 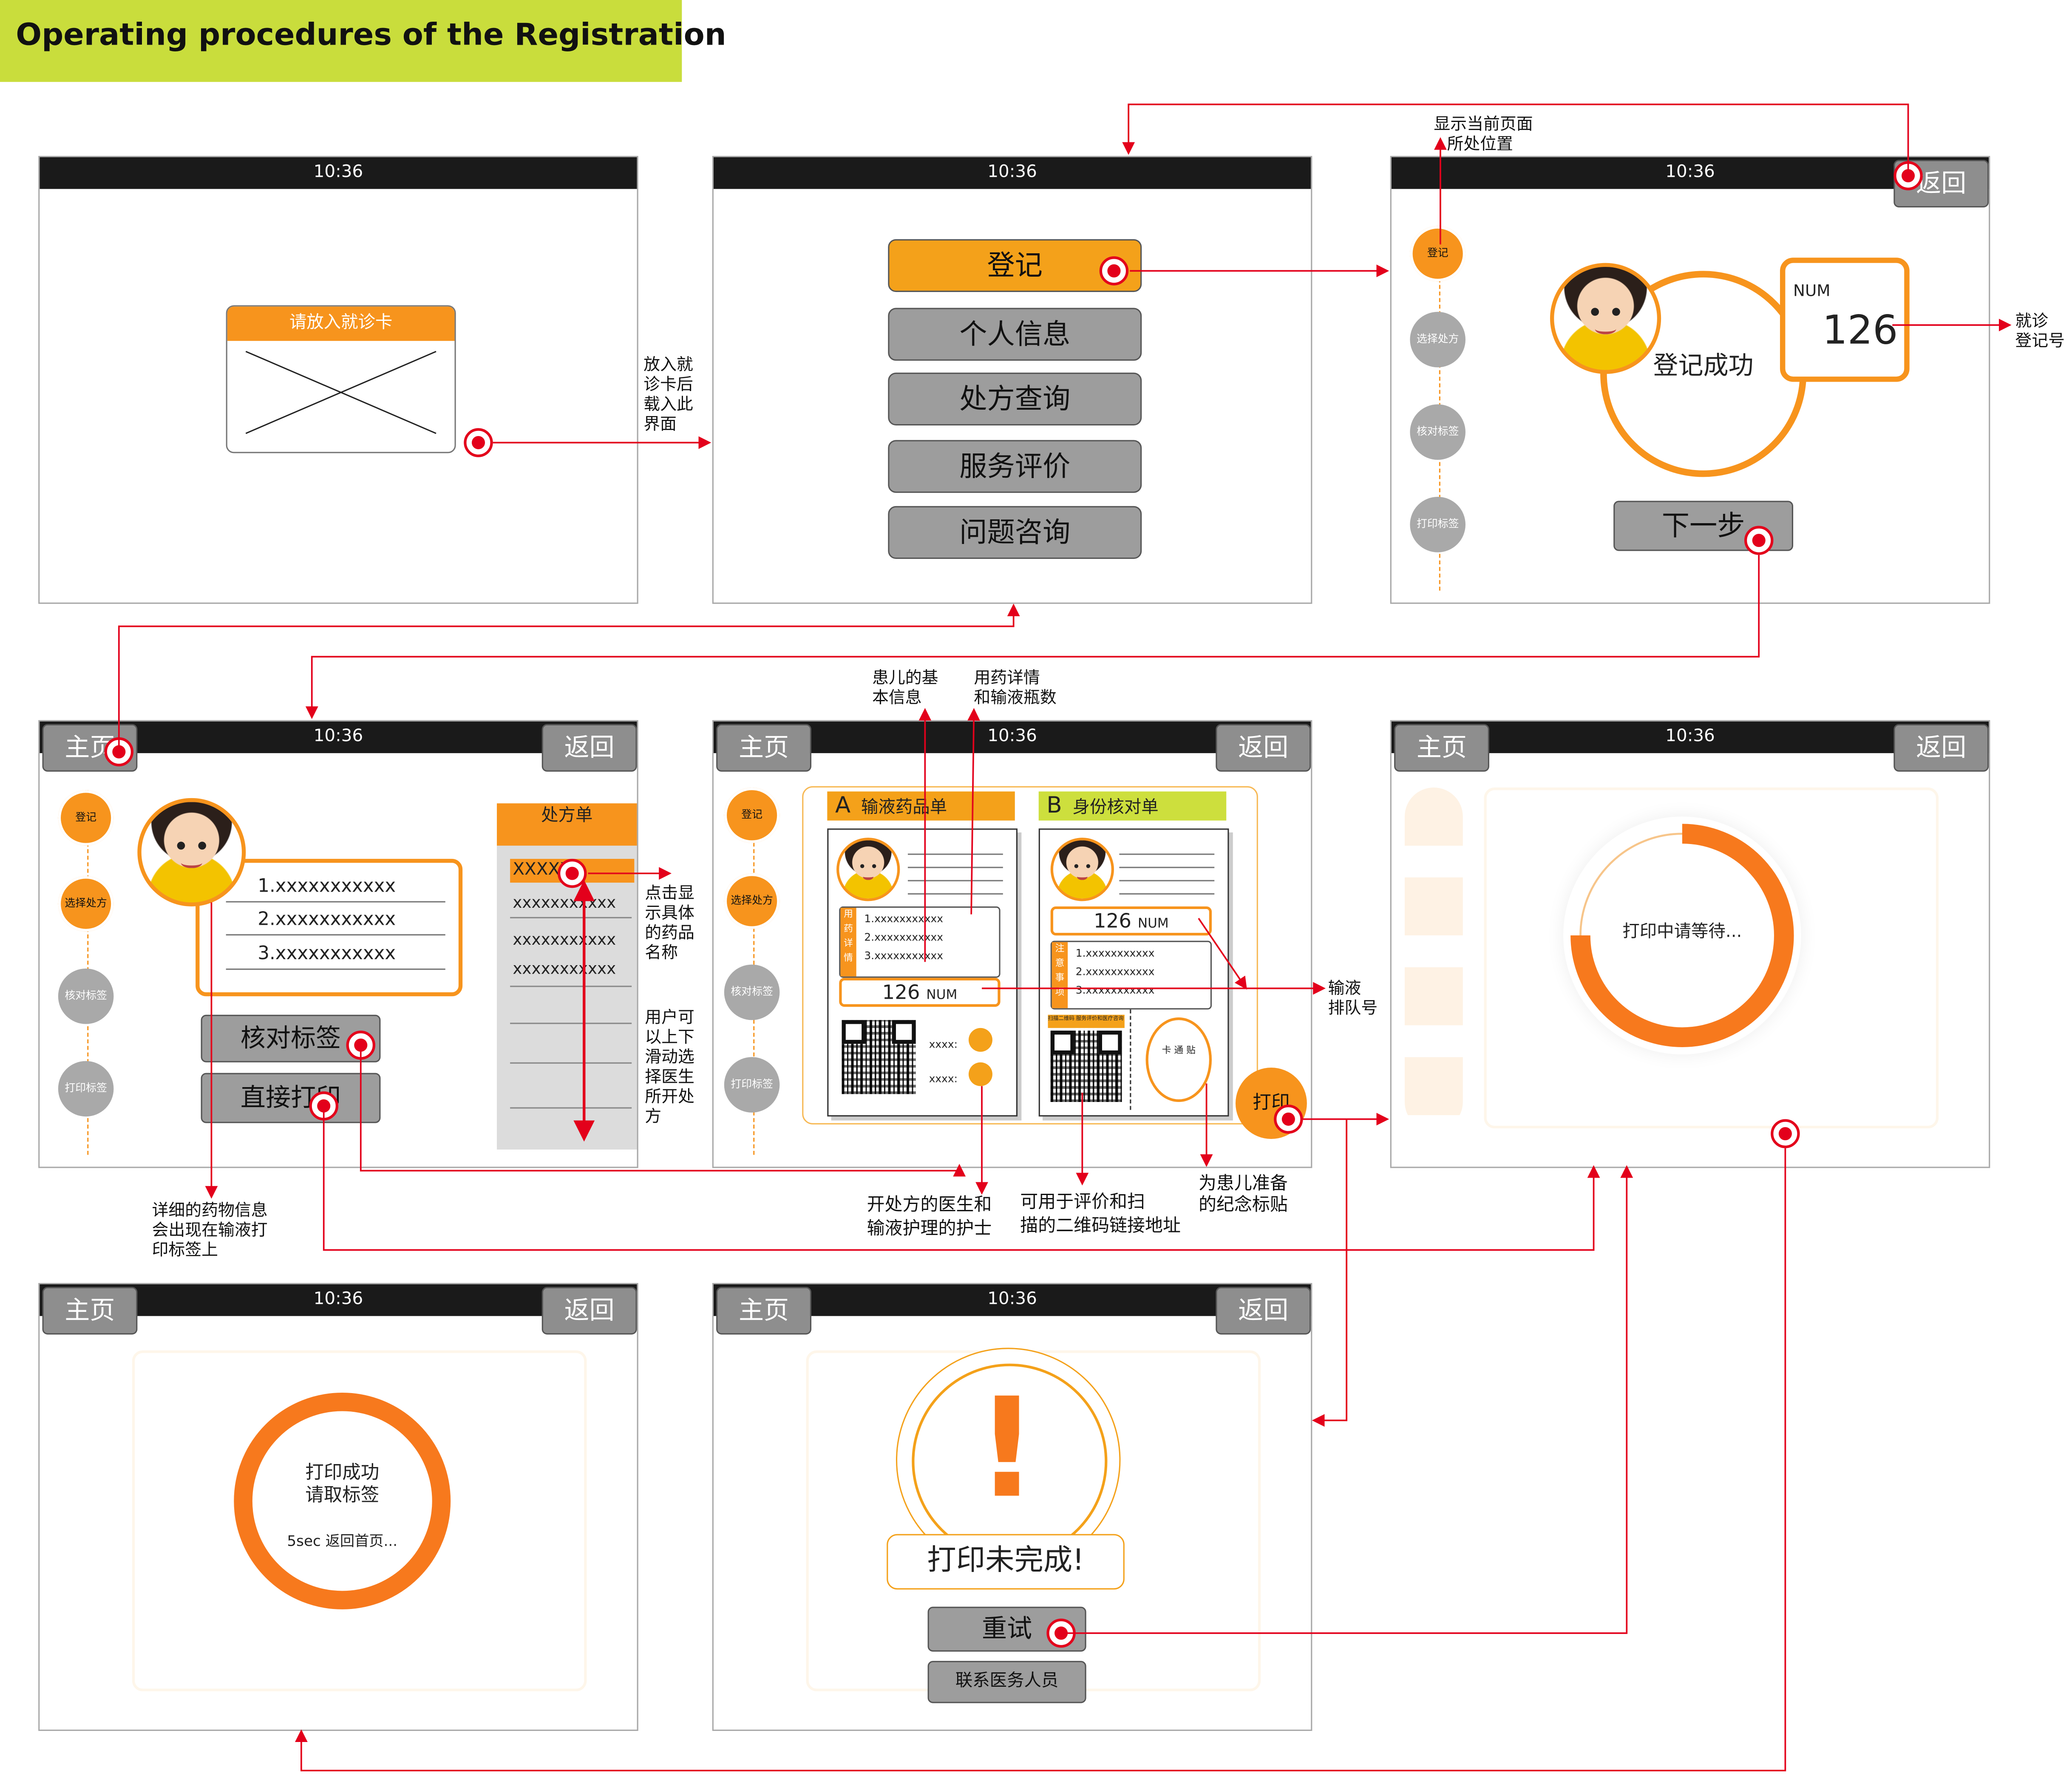 I want to click on reg-number-label: NUM, so click(x=1812, y=290).